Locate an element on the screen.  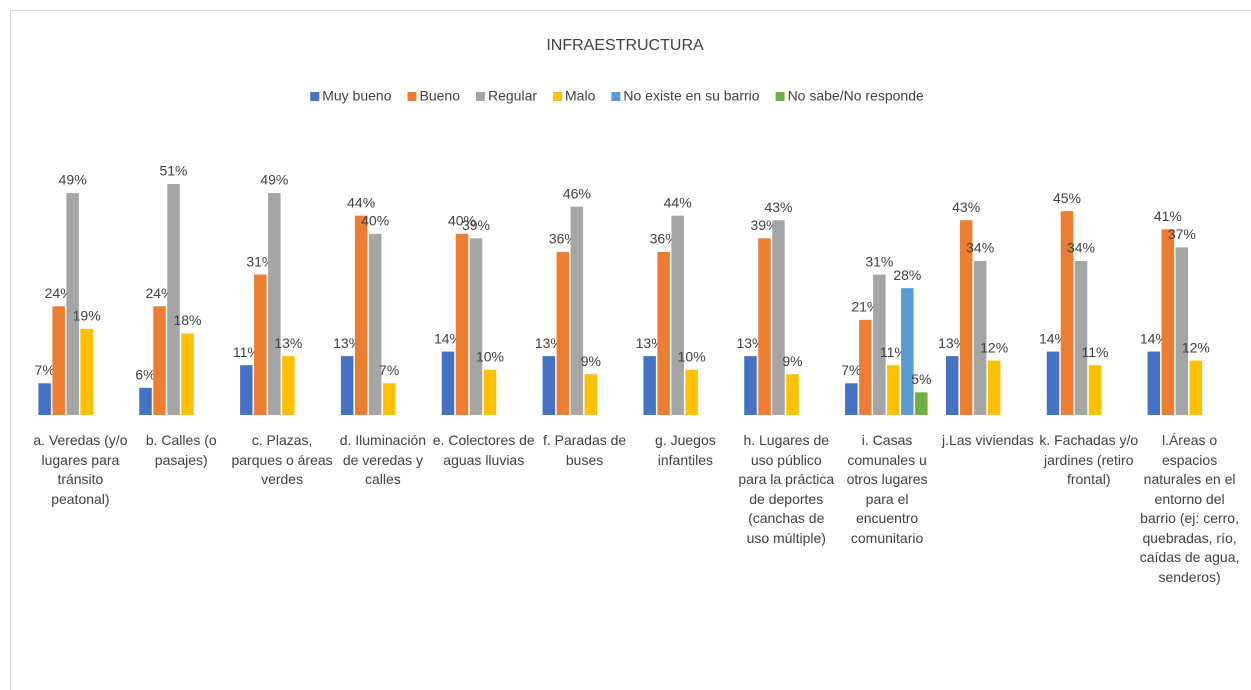
x-tick-label: e. Colectores de aguas lluvias is located at coordinates (483, 450).